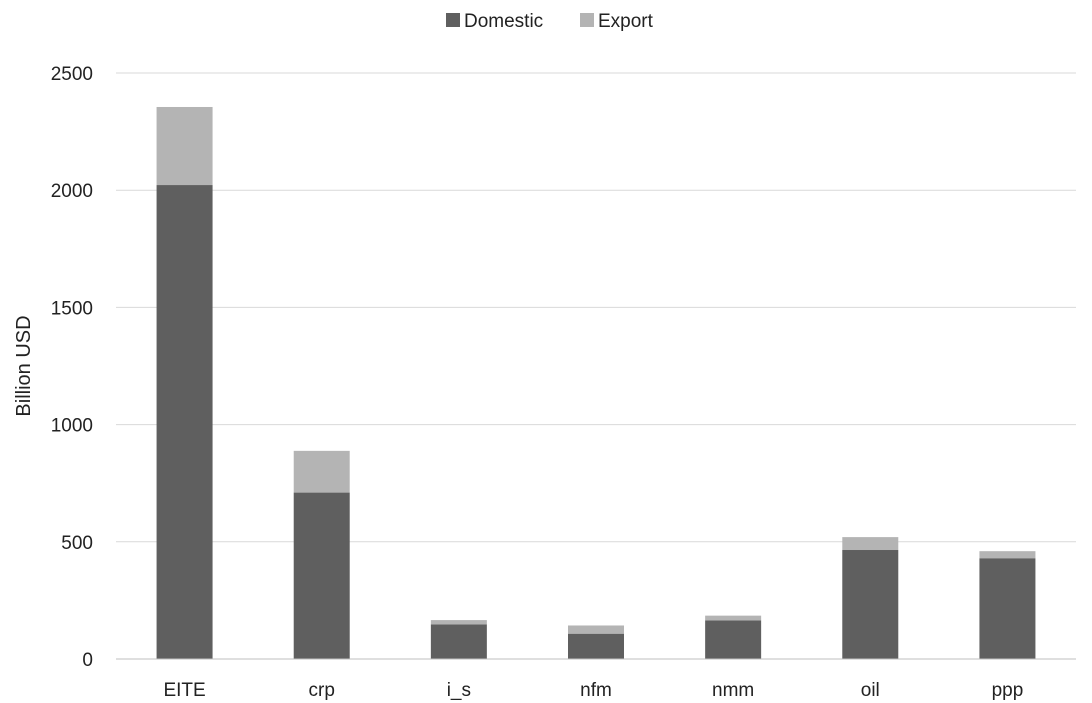 This screenshot has width=1092, height=703. I want to click on x-tick-label: crp, so click(322, 690).